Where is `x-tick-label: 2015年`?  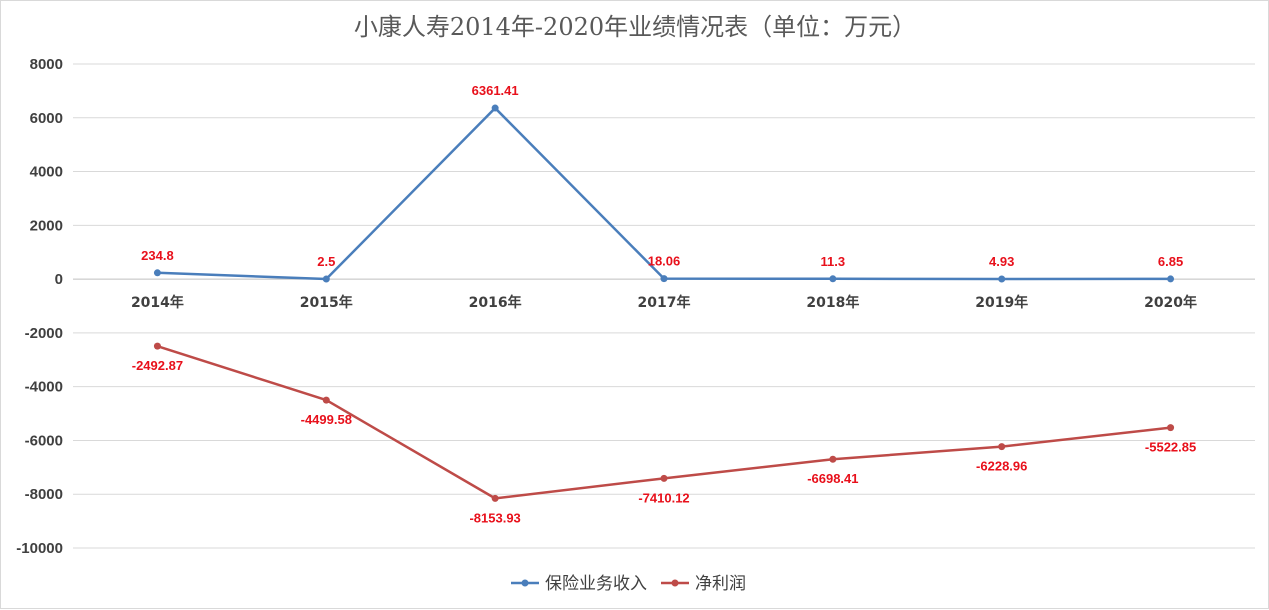 x-tick-label: 2015年 is located at coordinates (326, 302).